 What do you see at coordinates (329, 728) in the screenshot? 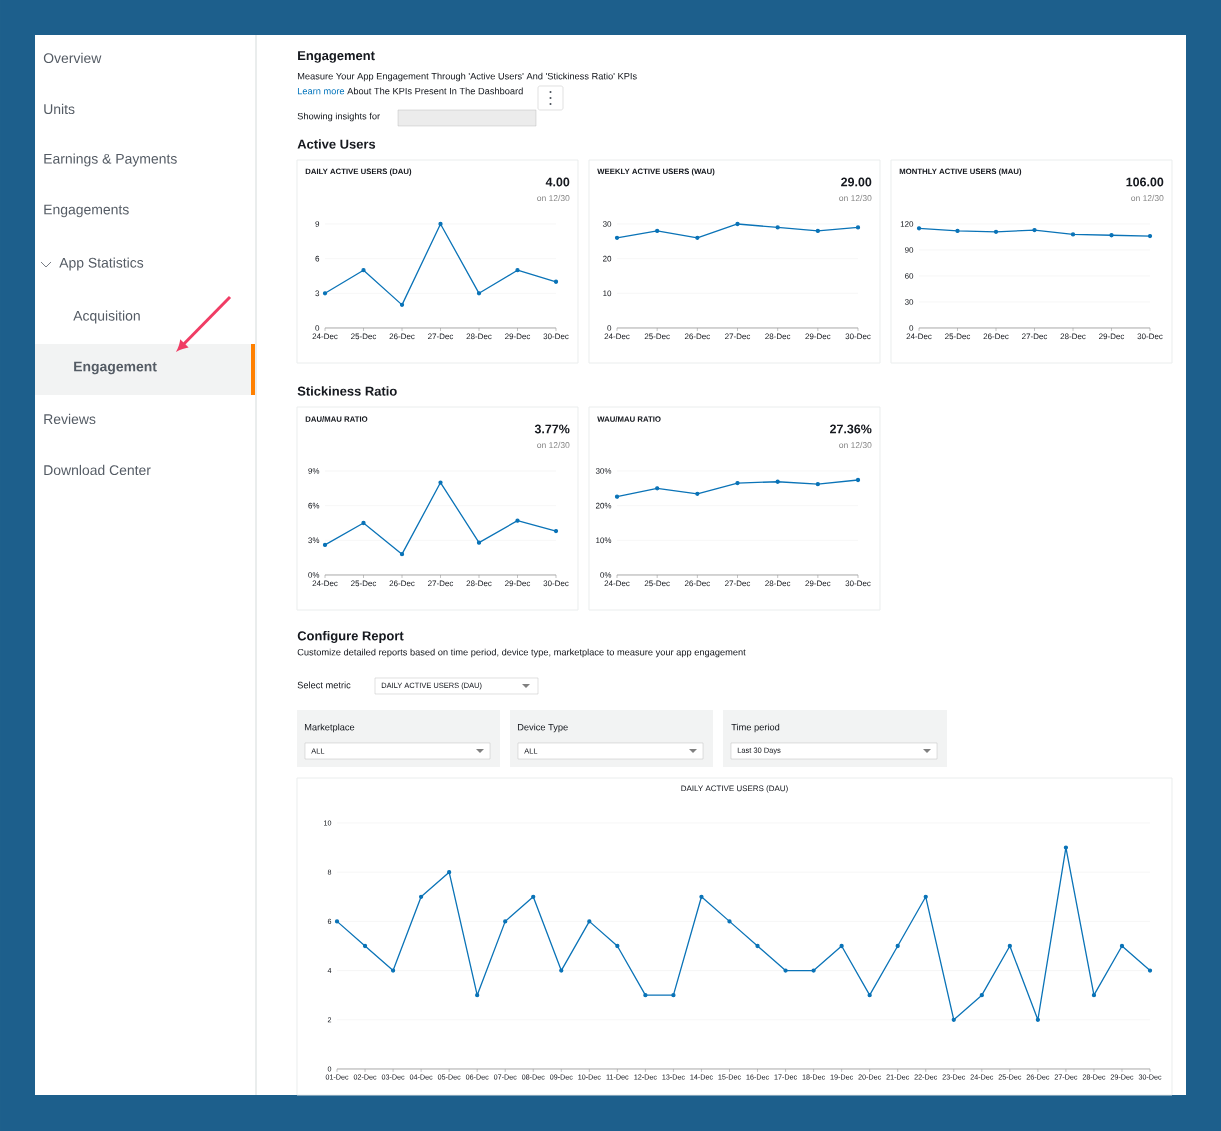
I see `text: Marketplace` at bounding box center [329, 728].